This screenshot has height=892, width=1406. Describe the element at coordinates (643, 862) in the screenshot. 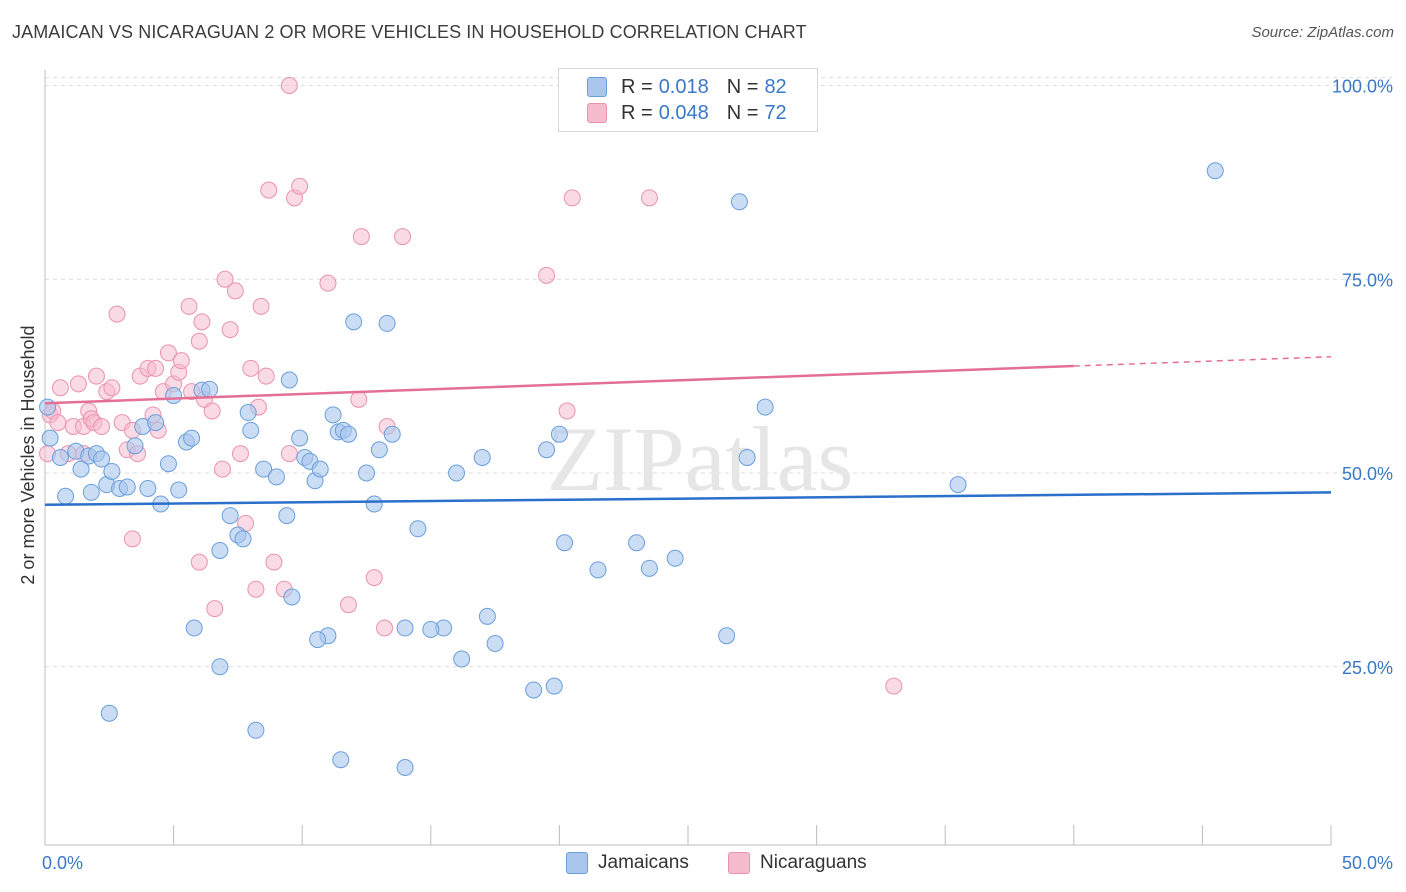

I see `bottom-legend-label: Jamaicans` at that location.